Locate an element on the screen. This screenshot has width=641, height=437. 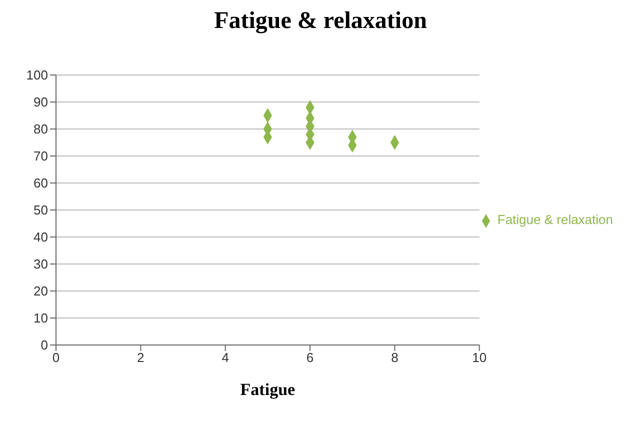
y-tick-label: 0 is located at coordinates (44, 345).